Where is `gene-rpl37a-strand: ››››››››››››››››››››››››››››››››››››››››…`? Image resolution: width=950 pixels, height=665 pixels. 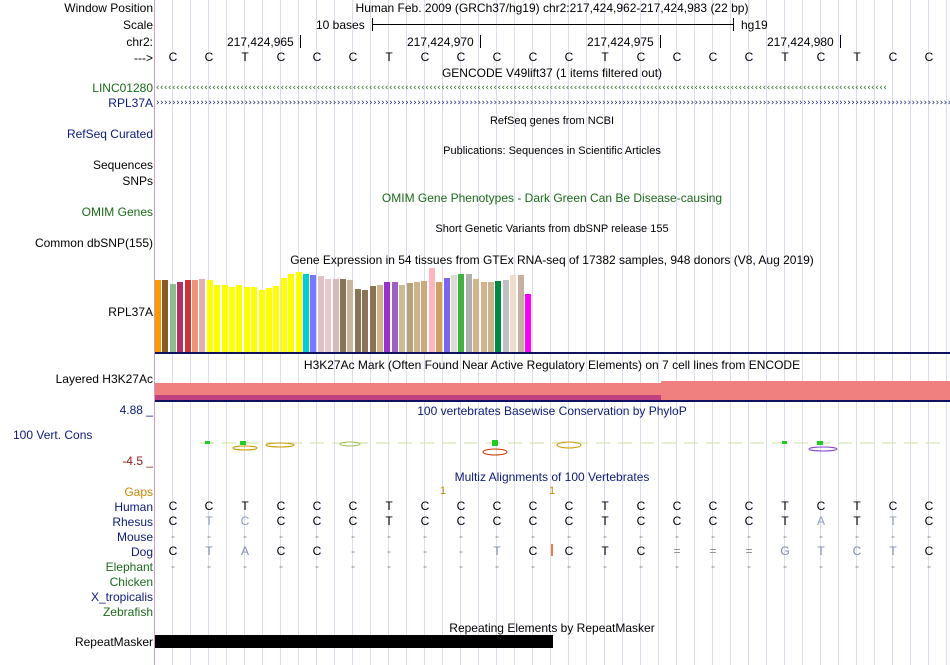 gene-rpl37a-strand: ››››››››››››››››››››››››››››››››››››››››… is located at coordinates (552, 103).